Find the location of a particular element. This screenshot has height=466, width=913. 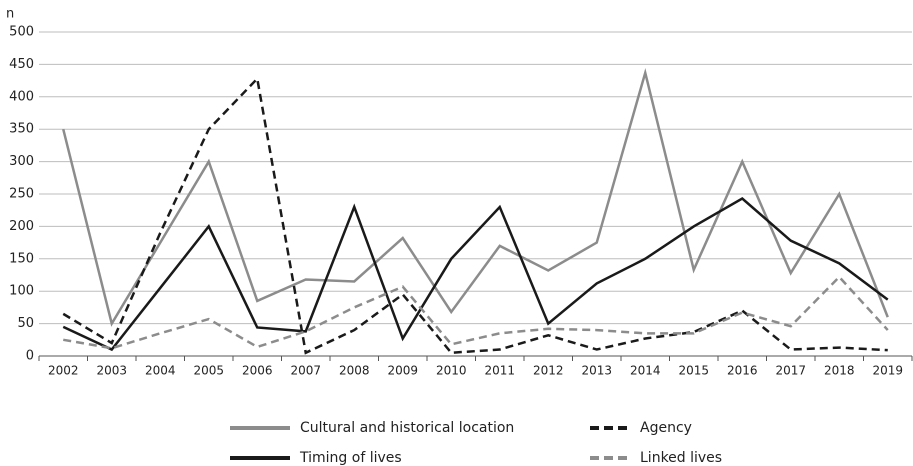

x-tick-label: 2010 is located at coordinates (451, 371).